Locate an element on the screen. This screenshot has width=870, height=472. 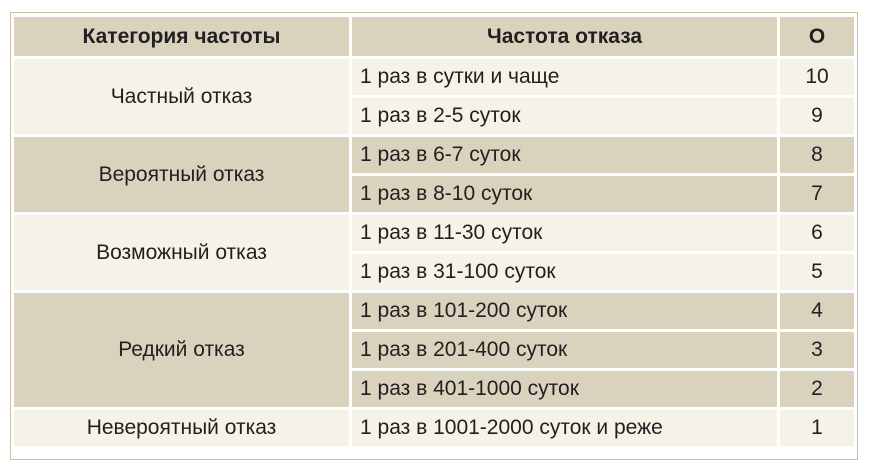
category-cell: Возможный отказ is located at coordinates (183, 254).